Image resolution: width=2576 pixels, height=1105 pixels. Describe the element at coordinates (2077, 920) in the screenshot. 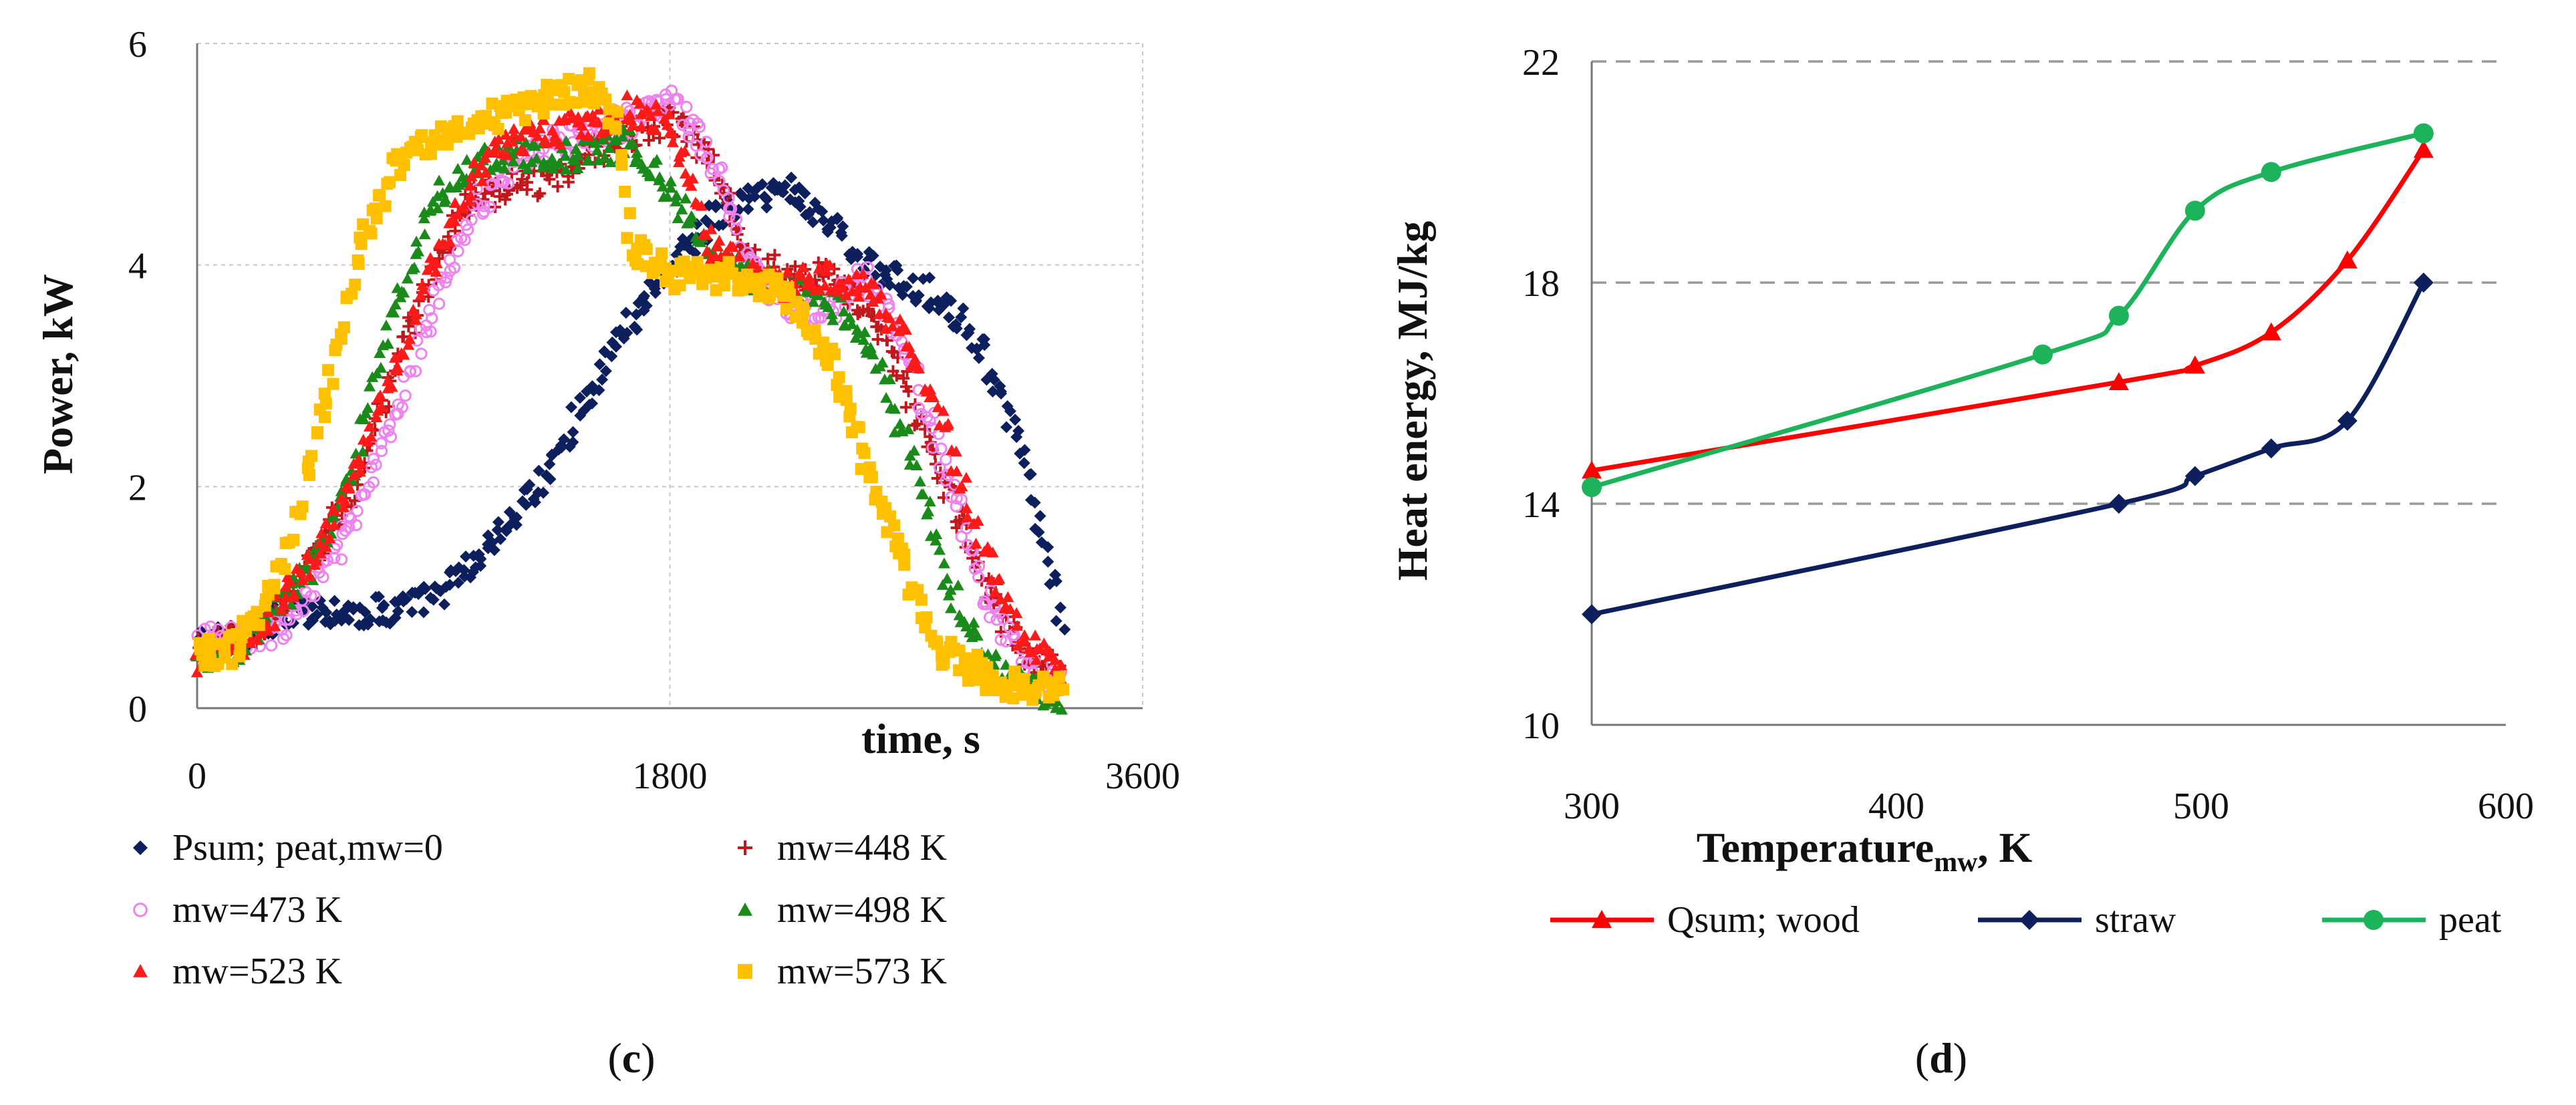

I see `panel-d-legend-item-straw: straw` at that location.